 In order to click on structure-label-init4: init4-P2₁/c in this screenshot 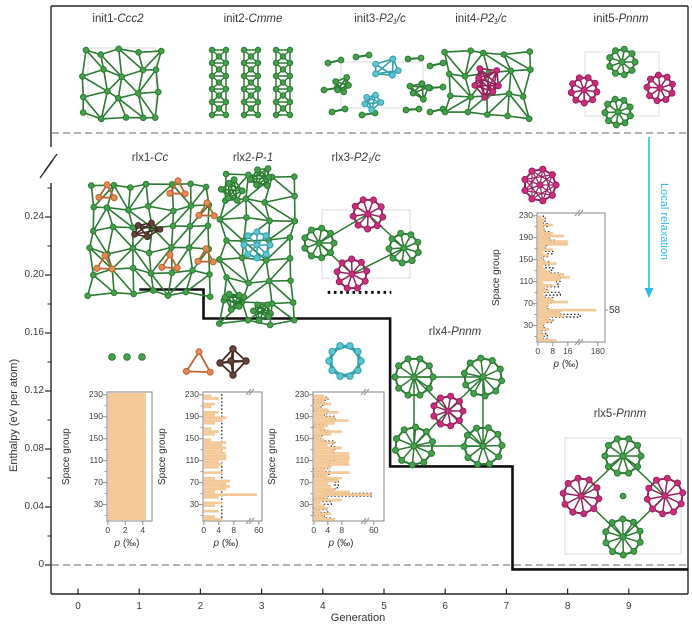, I will do `click(481, 19)`.